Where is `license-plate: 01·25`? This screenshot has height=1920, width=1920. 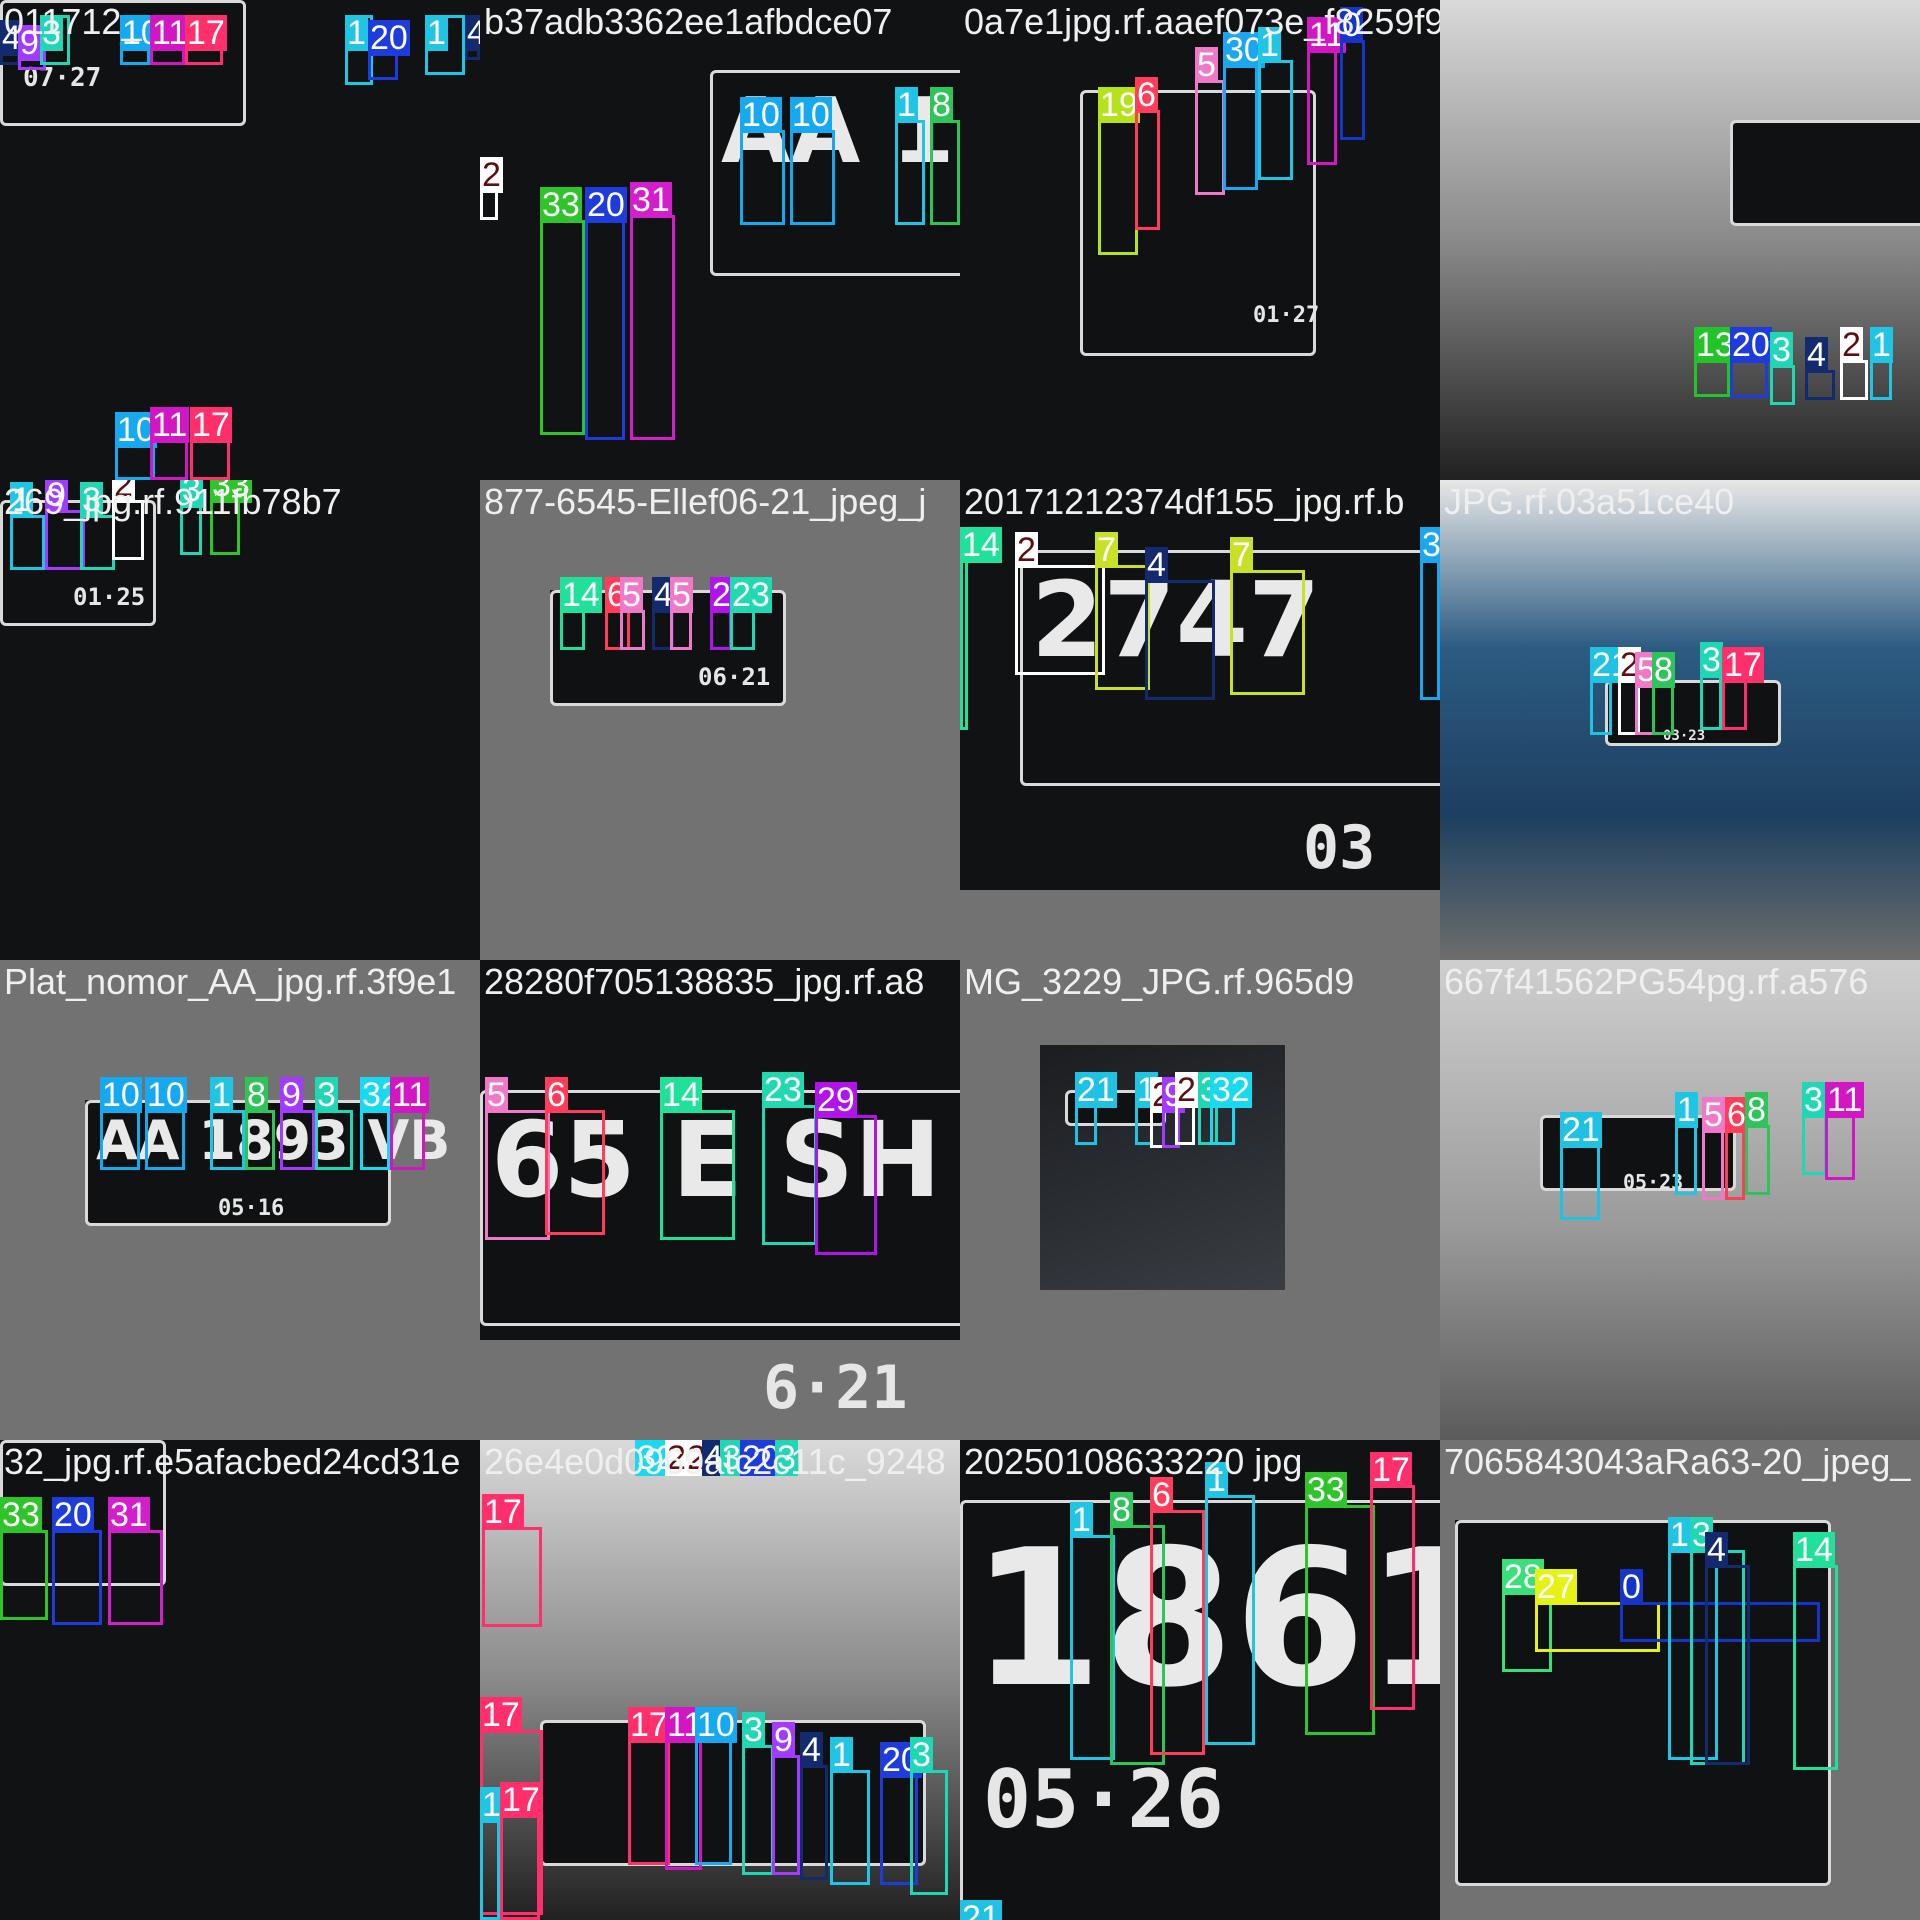
license-plate: 01·25 is located at coordinates (78, 563).